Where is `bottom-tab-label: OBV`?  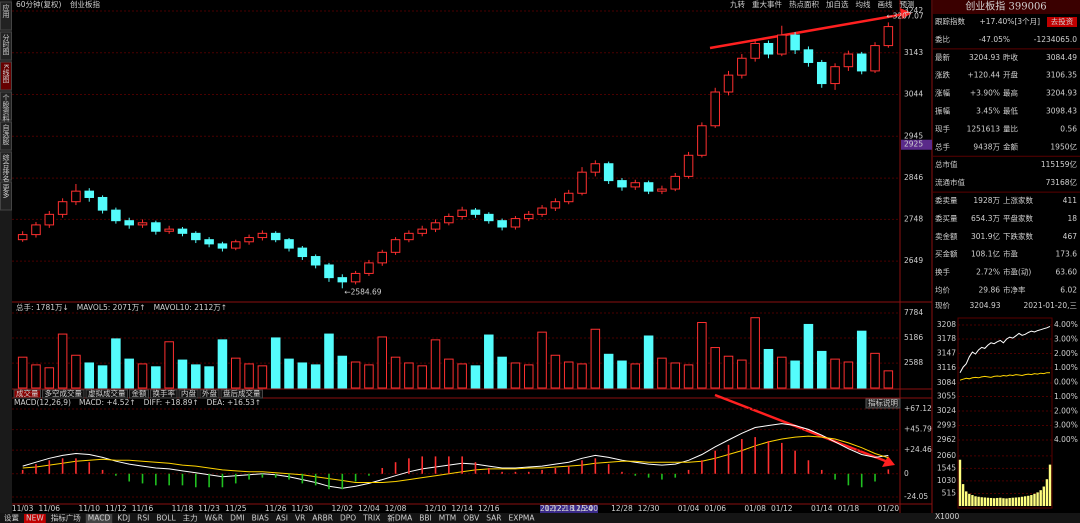 bottom-tab-label: OBV is located at coordinates (471, 518).